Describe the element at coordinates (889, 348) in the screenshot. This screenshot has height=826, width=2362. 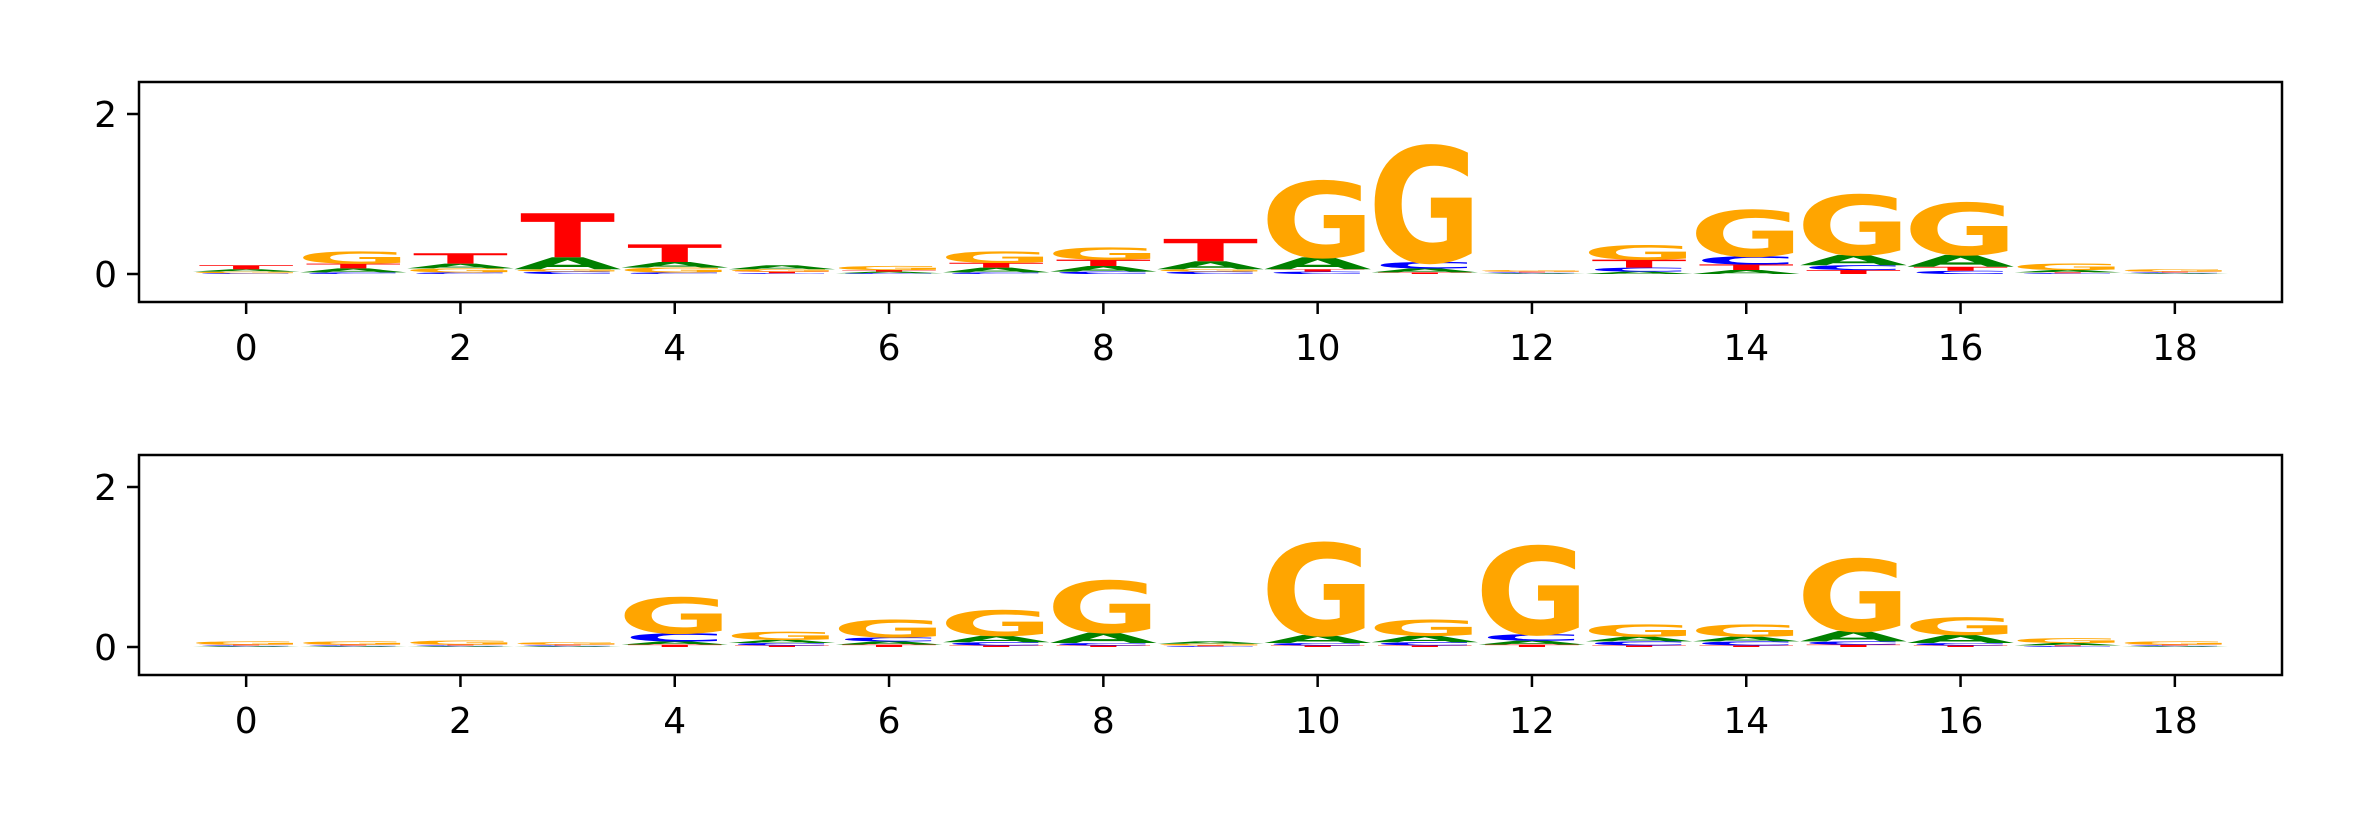
I see `x-tick-label: 6` at that location.